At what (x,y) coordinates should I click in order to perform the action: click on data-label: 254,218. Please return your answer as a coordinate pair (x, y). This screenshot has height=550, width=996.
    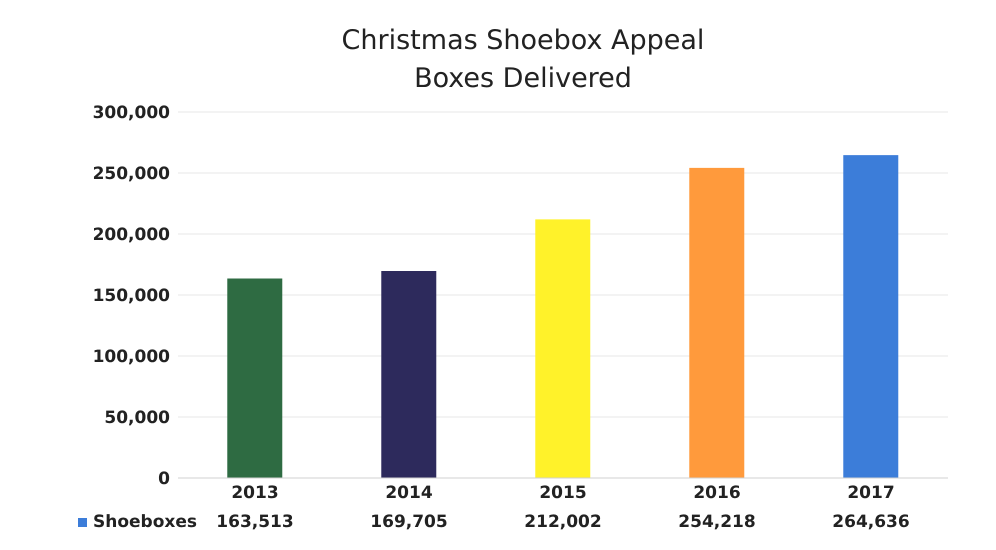
    Looking at the image, I should click on (717, 522).